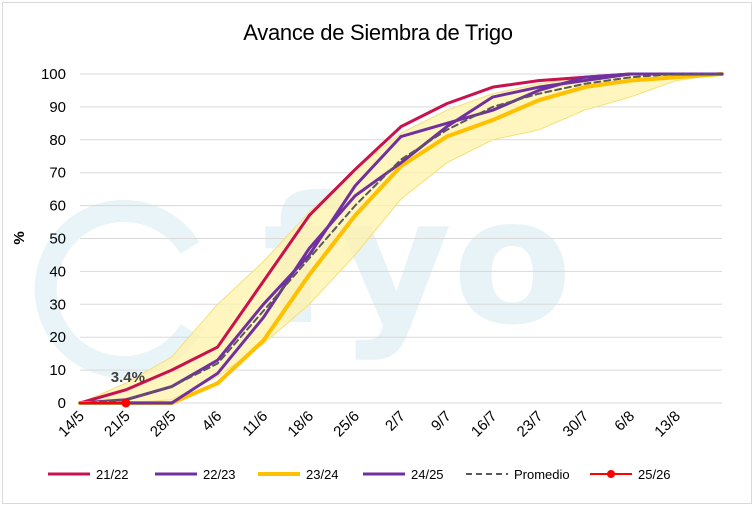 The image size is (756, 508). Describe the element at coordinates (57, 239) in the screenshot. I see `y-tick-label: 50` at that location.